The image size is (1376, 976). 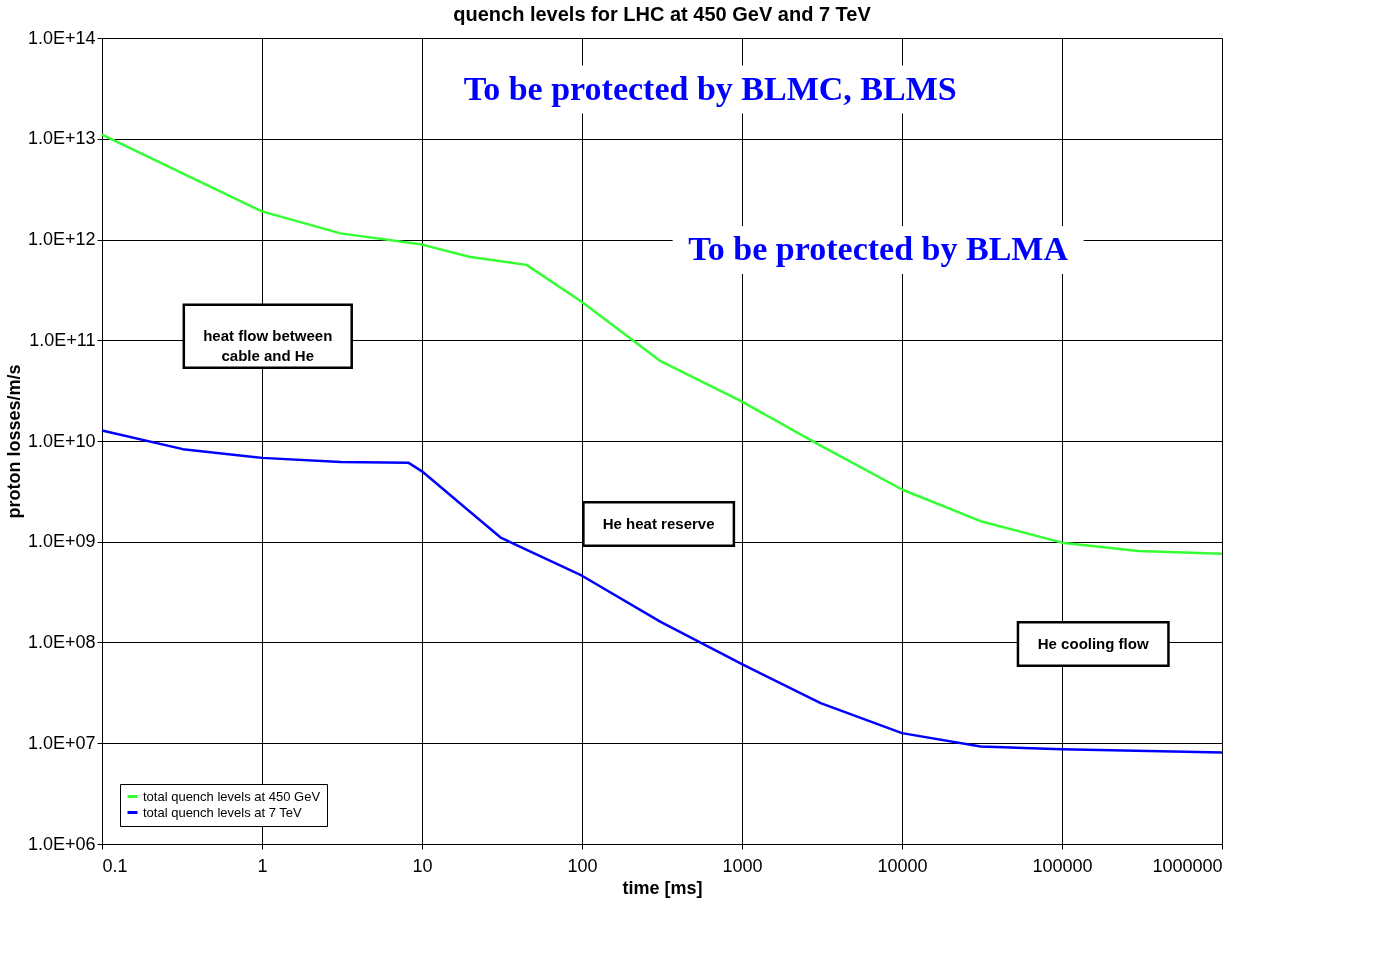 What do you see at coordinates (62, 339) in the screenshot?
I see `y-tick-label: 1.0E+11` at bounding box center [62, 339].